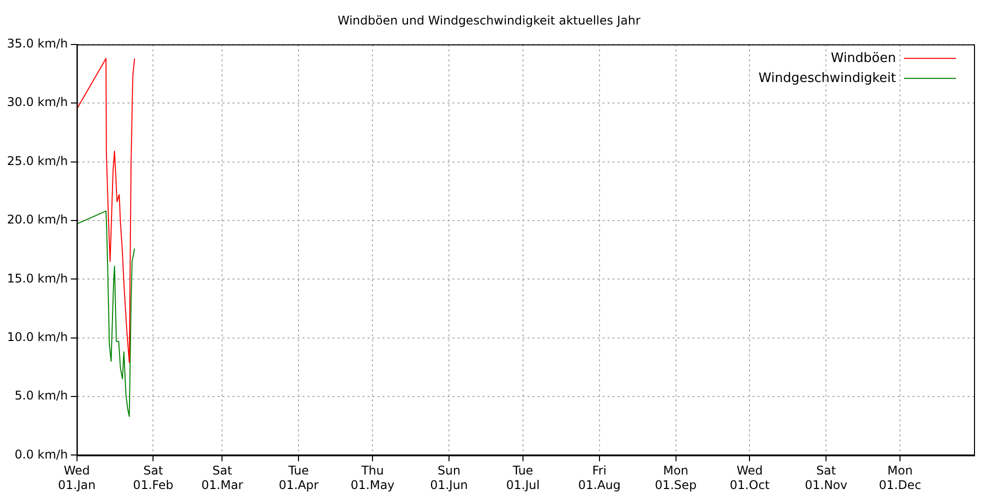 The height and width of the screenshot is (500, 1000). What do you see at coordinates (37, 337) in the screenshot?
I see `y-tick-label: 10.0 km/h` at bounding box center [37, 337].